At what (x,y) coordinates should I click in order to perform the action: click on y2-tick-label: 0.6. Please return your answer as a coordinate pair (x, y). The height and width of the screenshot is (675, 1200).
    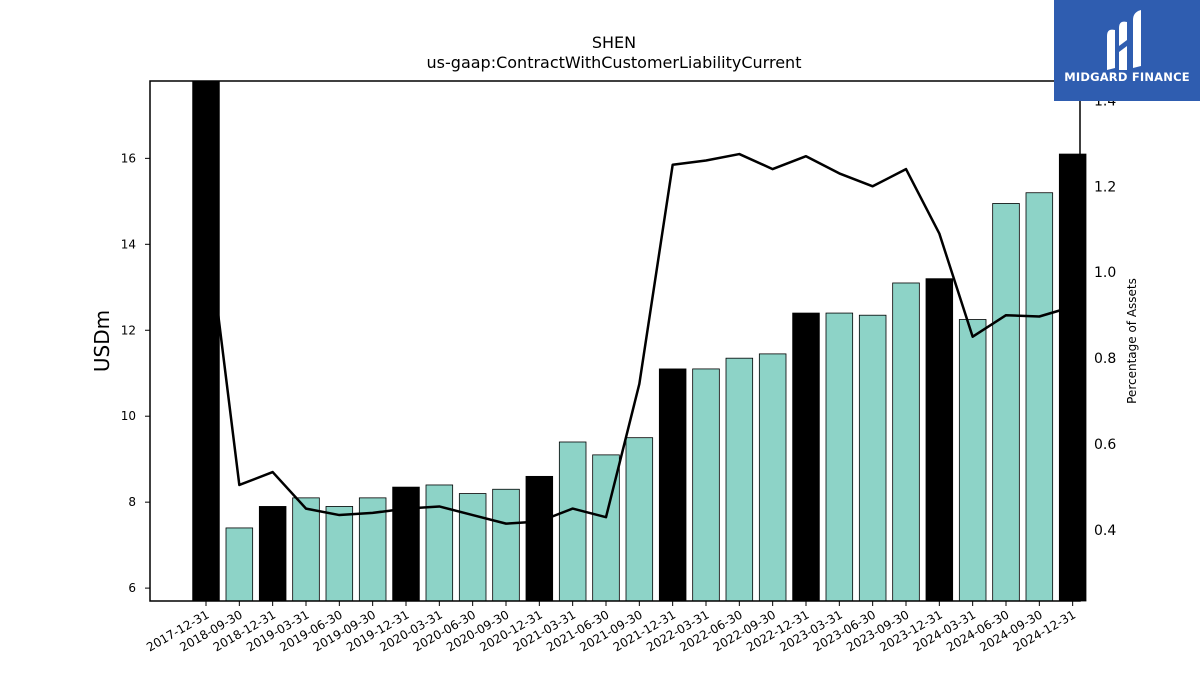
    Looking at the image, I should click on (1105, 445).